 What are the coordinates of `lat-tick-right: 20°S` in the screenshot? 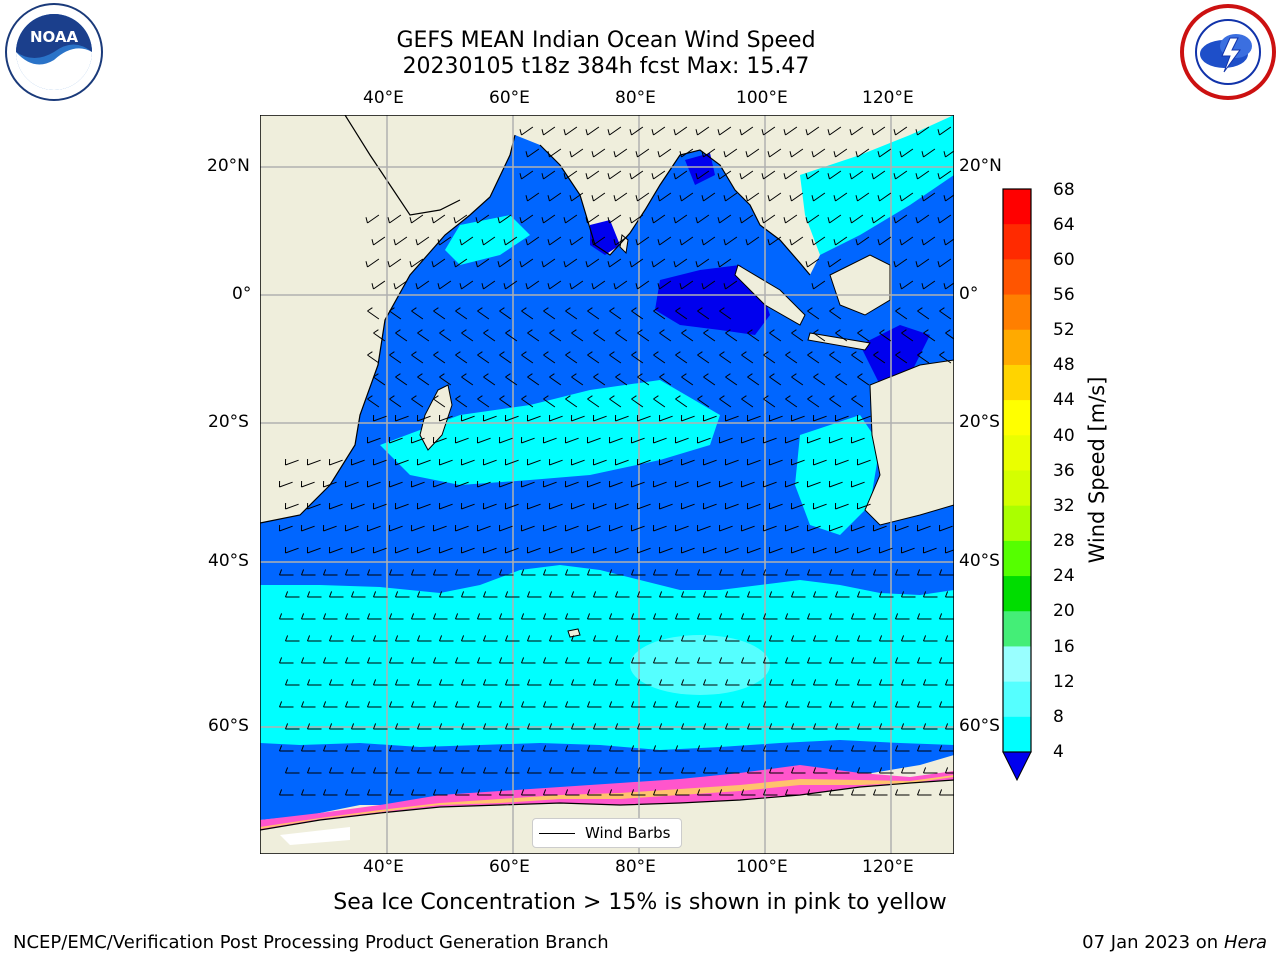 It's located at (979, 422).